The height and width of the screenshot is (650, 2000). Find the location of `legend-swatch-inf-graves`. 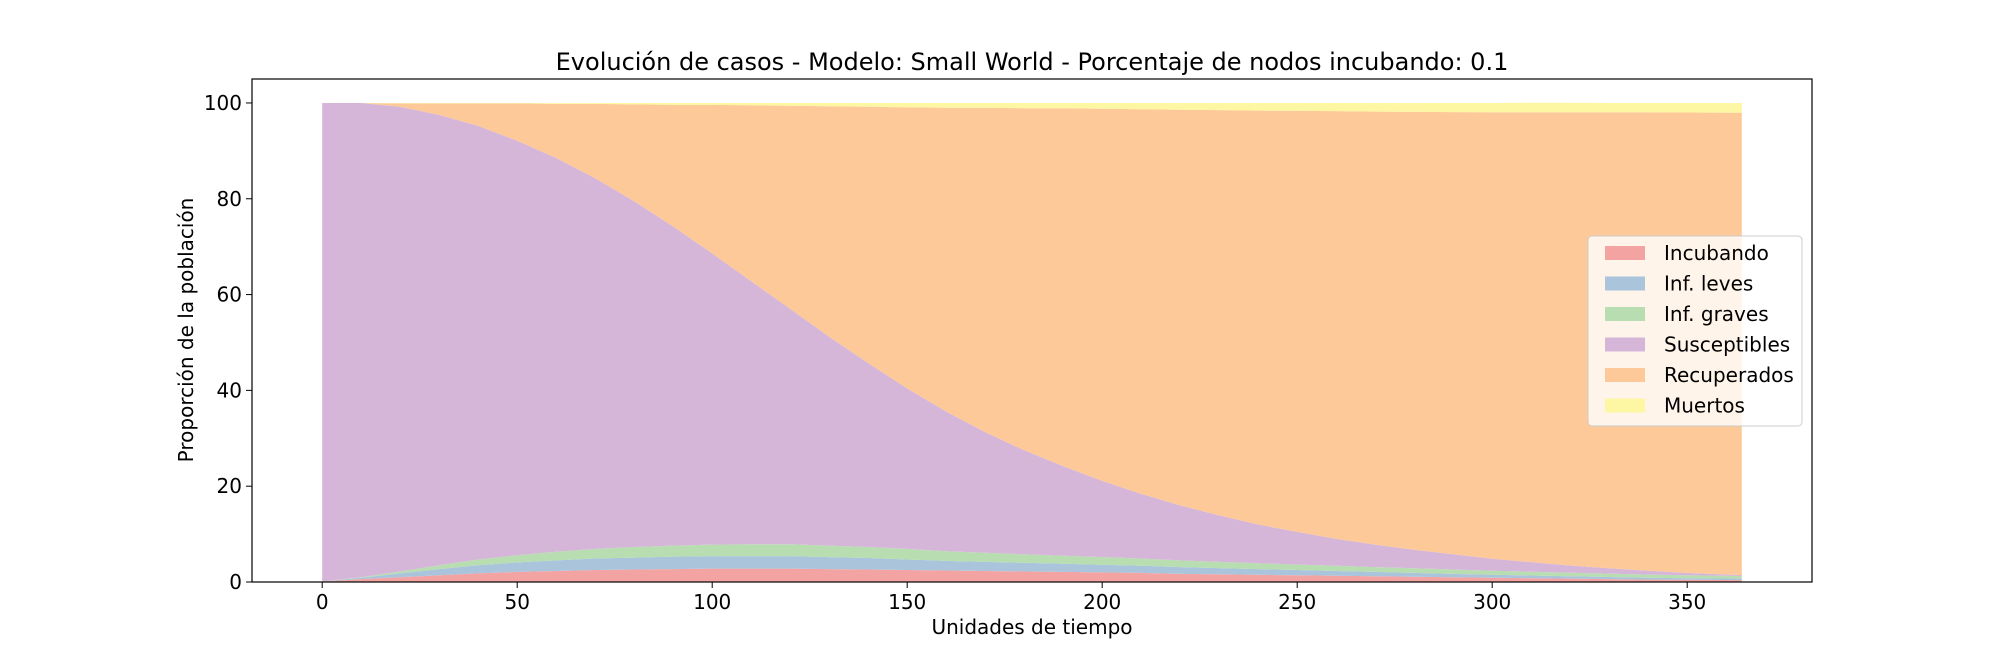

legend-swatch-inf-graves is located at coordinates (1625, 314).